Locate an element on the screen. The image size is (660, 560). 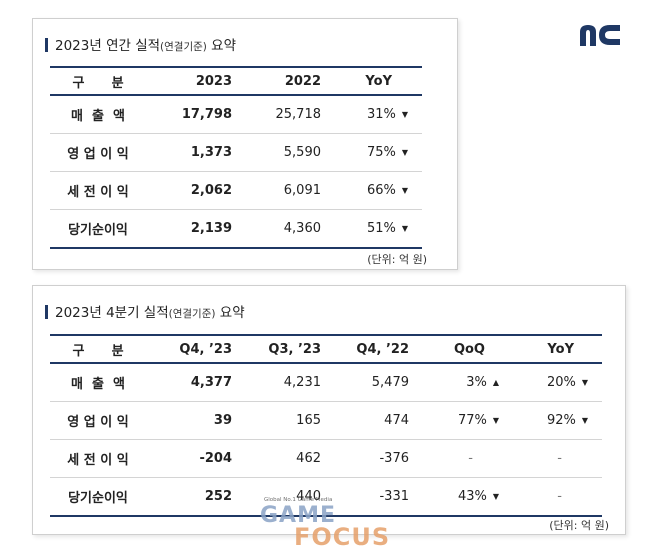
value-q4-23: 4,377 is located at coordinates (196, 382).